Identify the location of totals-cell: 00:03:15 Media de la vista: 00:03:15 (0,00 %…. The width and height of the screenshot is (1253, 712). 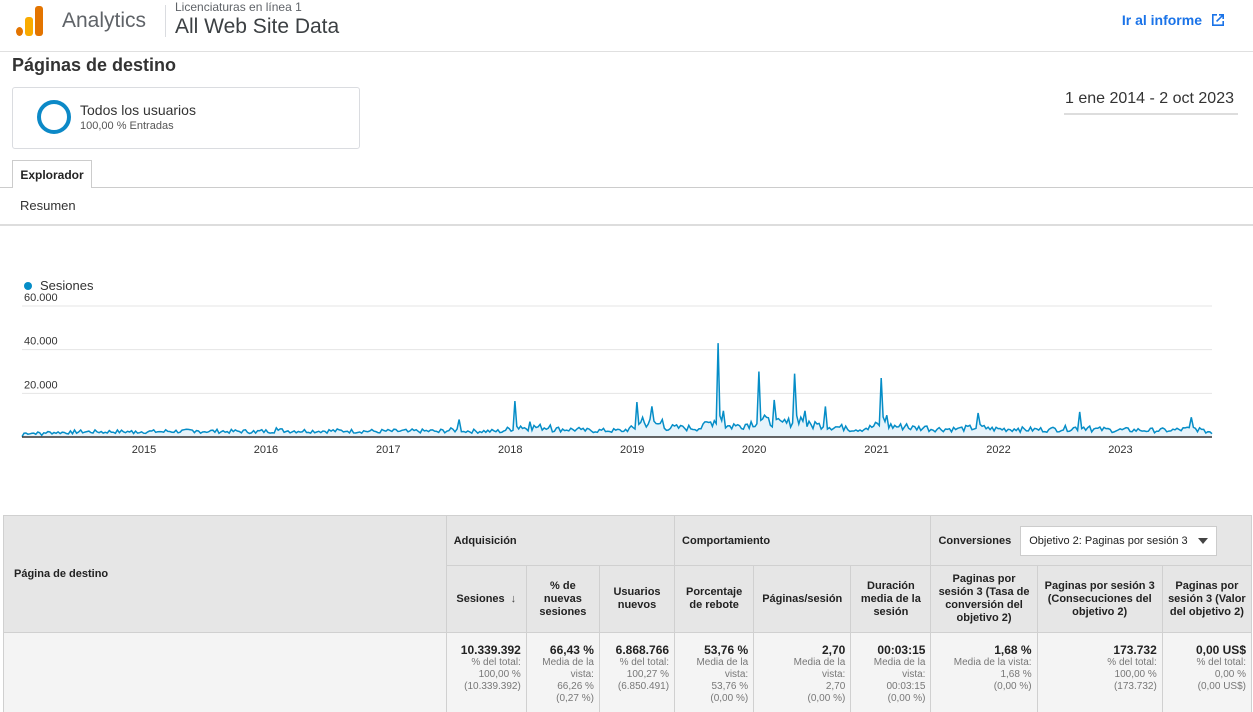
(891, 672).